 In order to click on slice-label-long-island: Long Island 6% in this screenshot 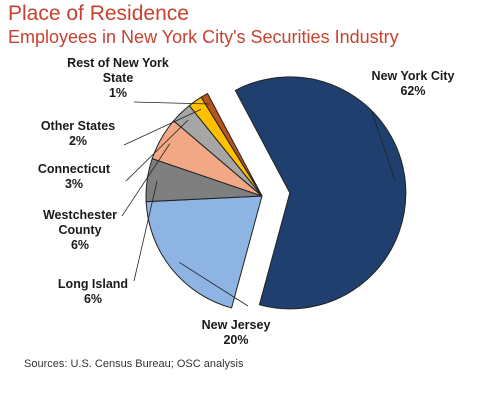, I will do `click(93, 291)`.